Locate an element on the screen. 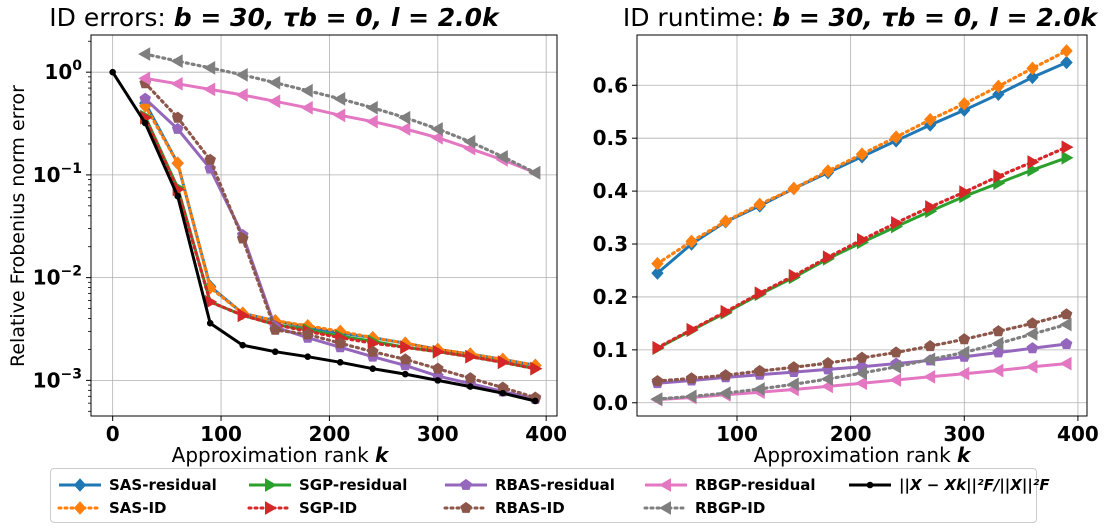 The width and height of the screenshot is (1110, 531). y-tick-label: 0.6 is located at coordinates (610, 85).